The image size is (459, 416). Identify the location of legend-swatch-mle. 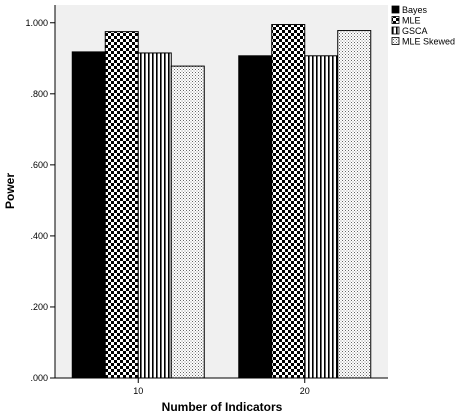
(395, 20).